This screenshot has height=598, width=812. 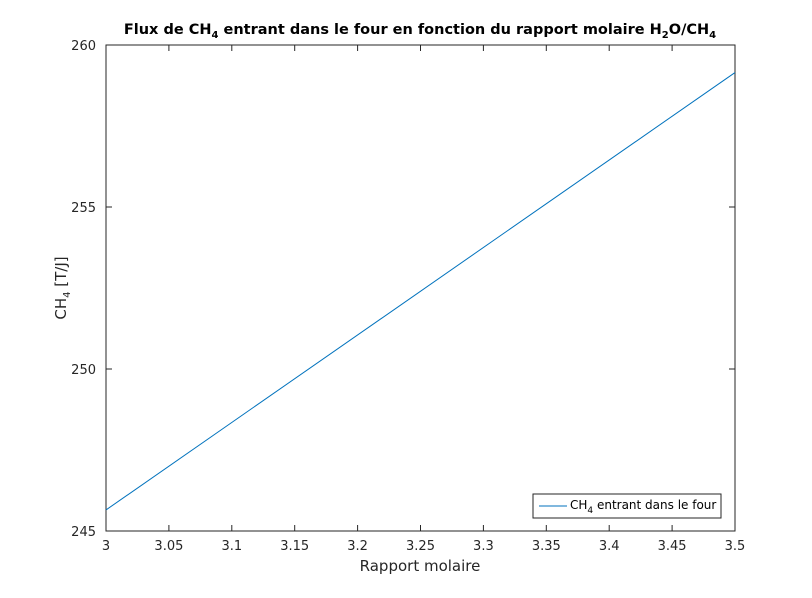 What do you see at coordinates (590, 511) in the screenshot?
I see `legend-sub: 4` at bounding box center [590, 511].